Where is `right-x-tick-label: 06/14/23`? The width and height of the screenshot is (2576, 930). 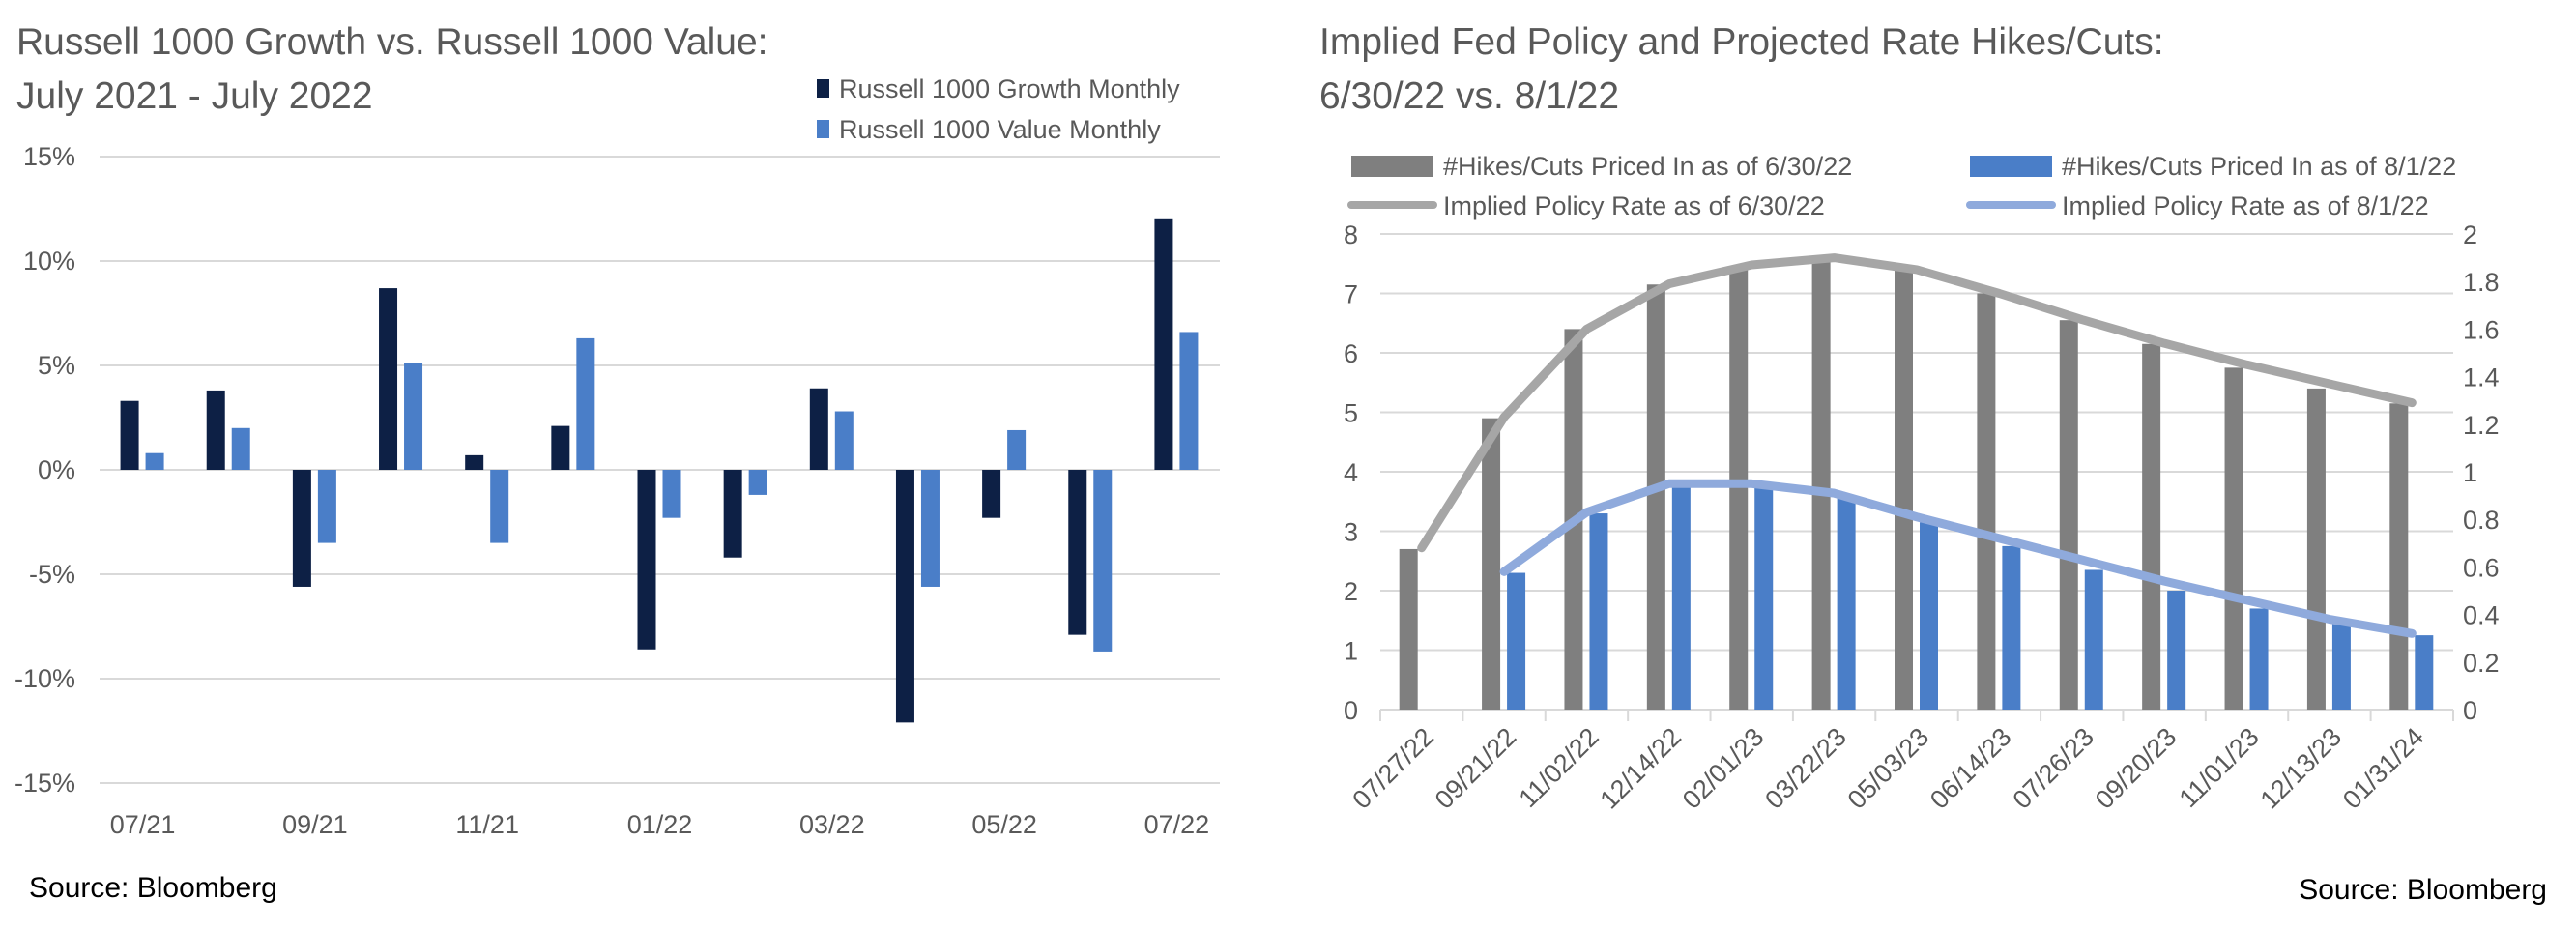 right-x-tick-label: 06/14/23 is located at coordinates (1971, 768).